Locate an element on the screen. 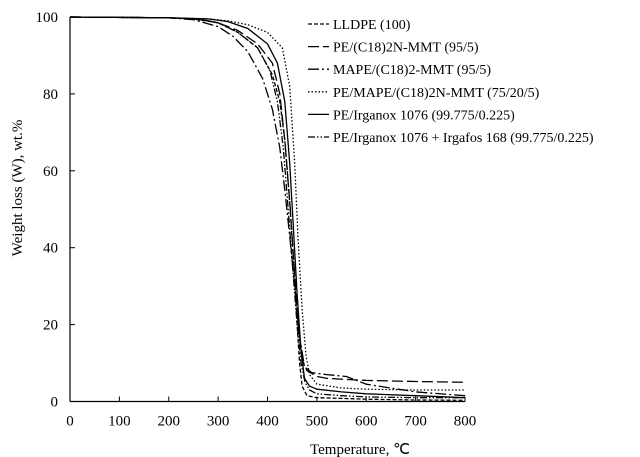  y-tick-label: 100 is located at coordinates (47, 18).